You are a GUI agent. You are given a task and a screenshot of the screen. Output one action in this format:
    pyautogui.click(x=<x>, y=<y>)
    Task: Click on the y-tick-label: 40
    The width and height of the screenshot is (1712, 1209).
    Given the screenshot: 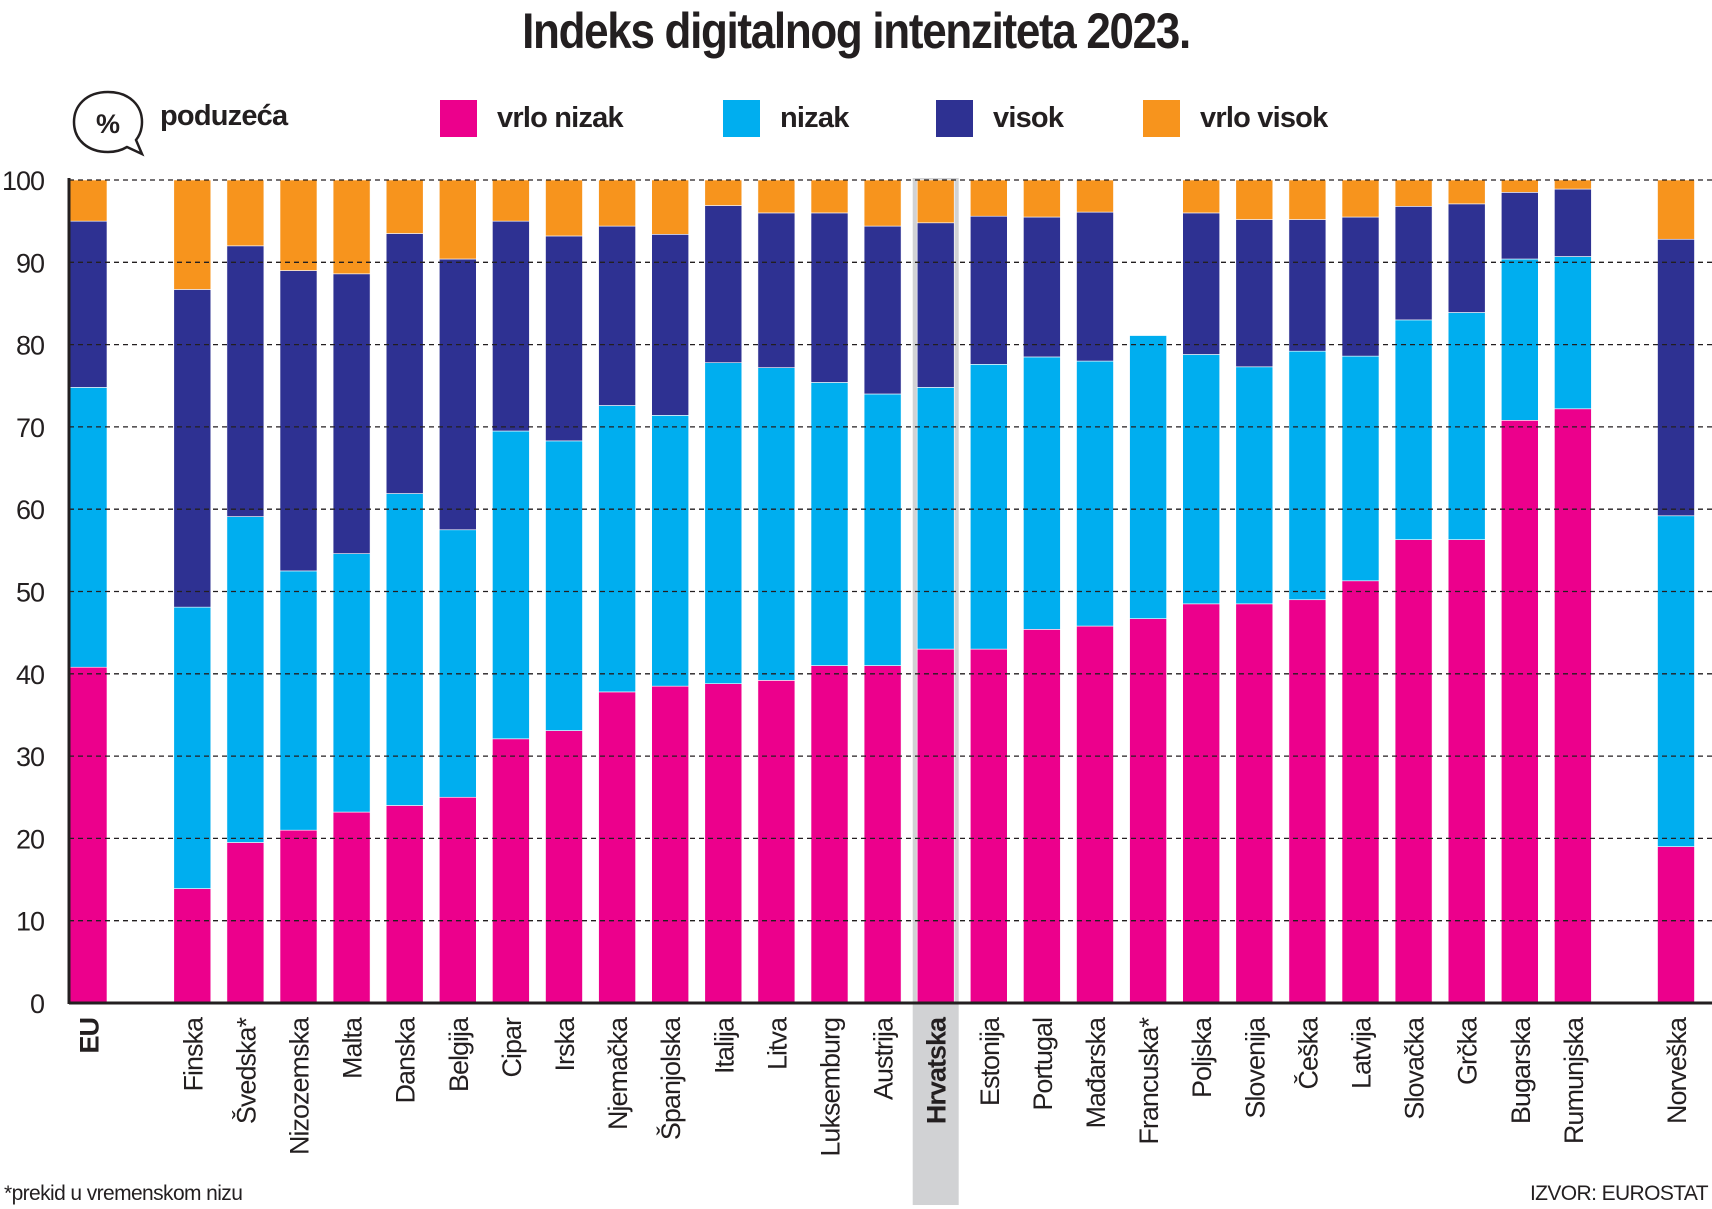 What is the action you would take?
    pyautogui.click(x=30, y=675)
    